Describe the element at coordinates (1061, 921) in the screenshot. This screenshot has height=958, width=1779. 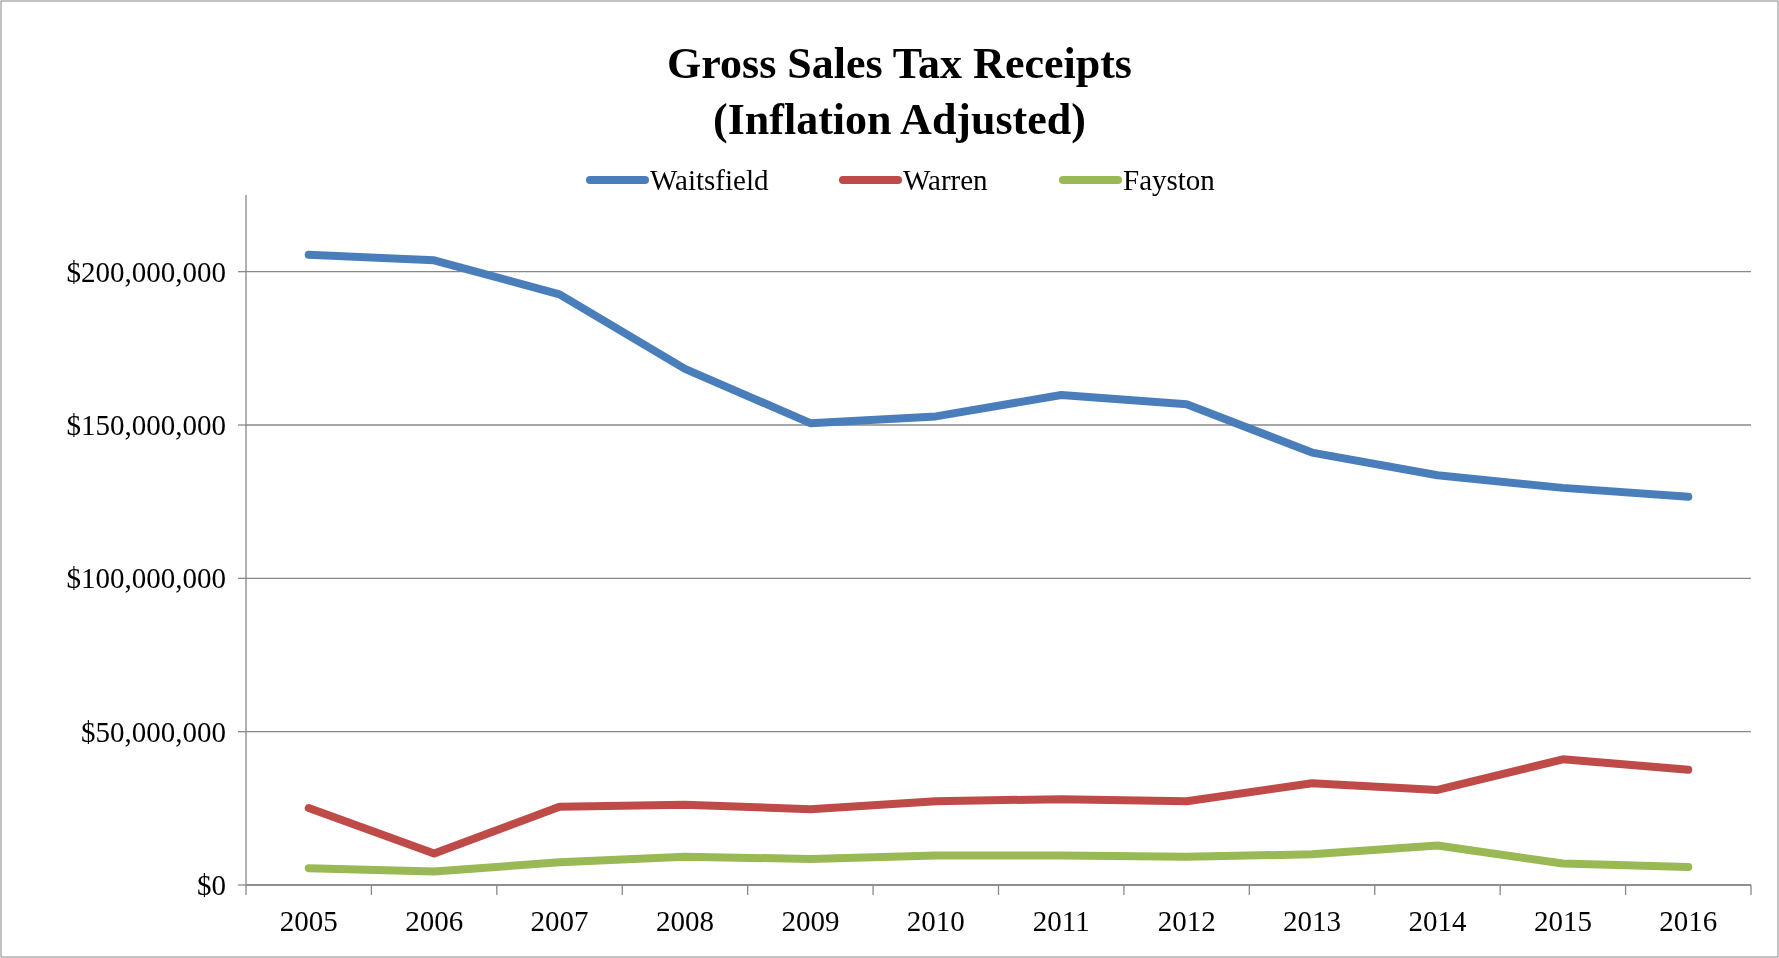
I see `x-tick-label: 2011` at that location.